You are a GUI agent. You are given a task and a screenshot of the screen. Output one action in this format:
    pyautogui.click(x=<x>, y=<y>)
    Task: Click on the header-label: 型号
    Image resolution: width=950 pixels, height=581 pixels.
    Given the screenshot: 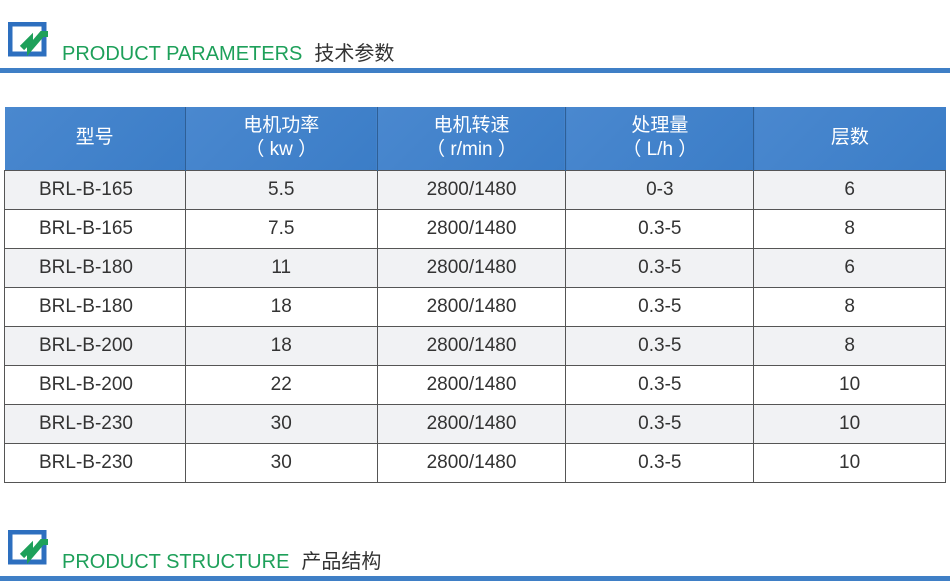 What is the action you would take?
    pyautogui.click(x=94, y=138)
    